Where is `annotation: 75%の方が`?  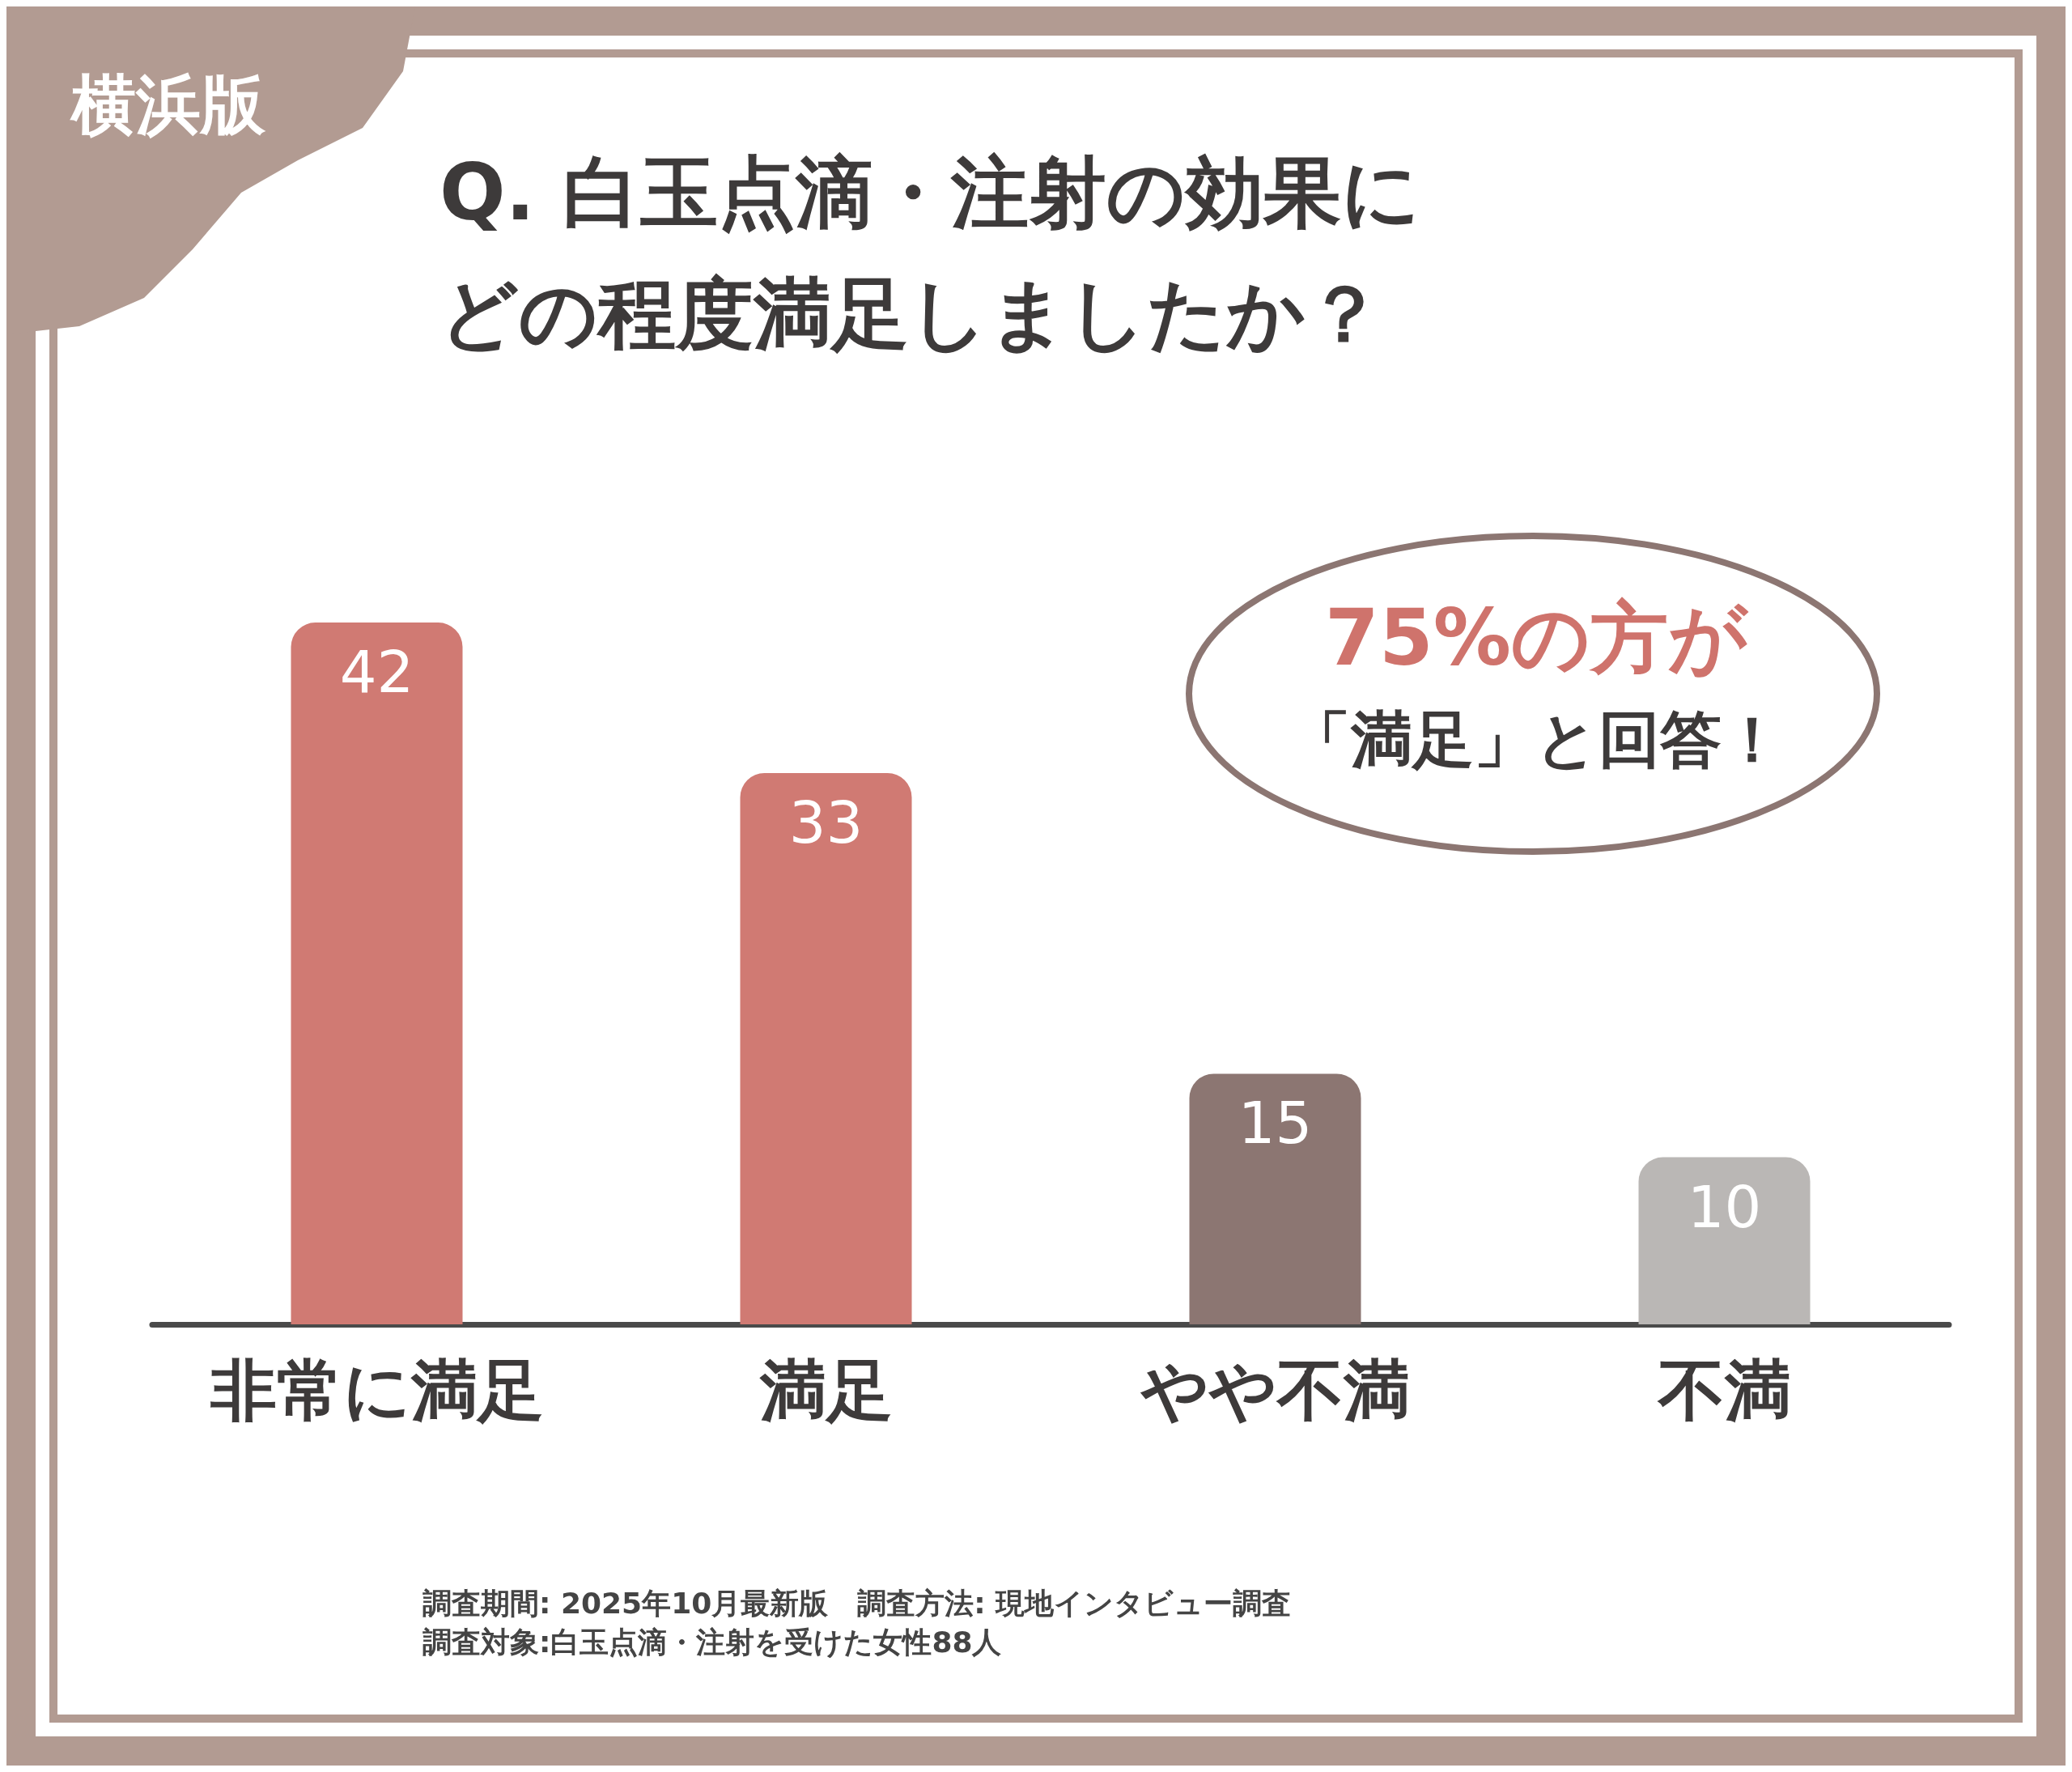
annotation: 75%の方が is located at coordinates (1537, 638).